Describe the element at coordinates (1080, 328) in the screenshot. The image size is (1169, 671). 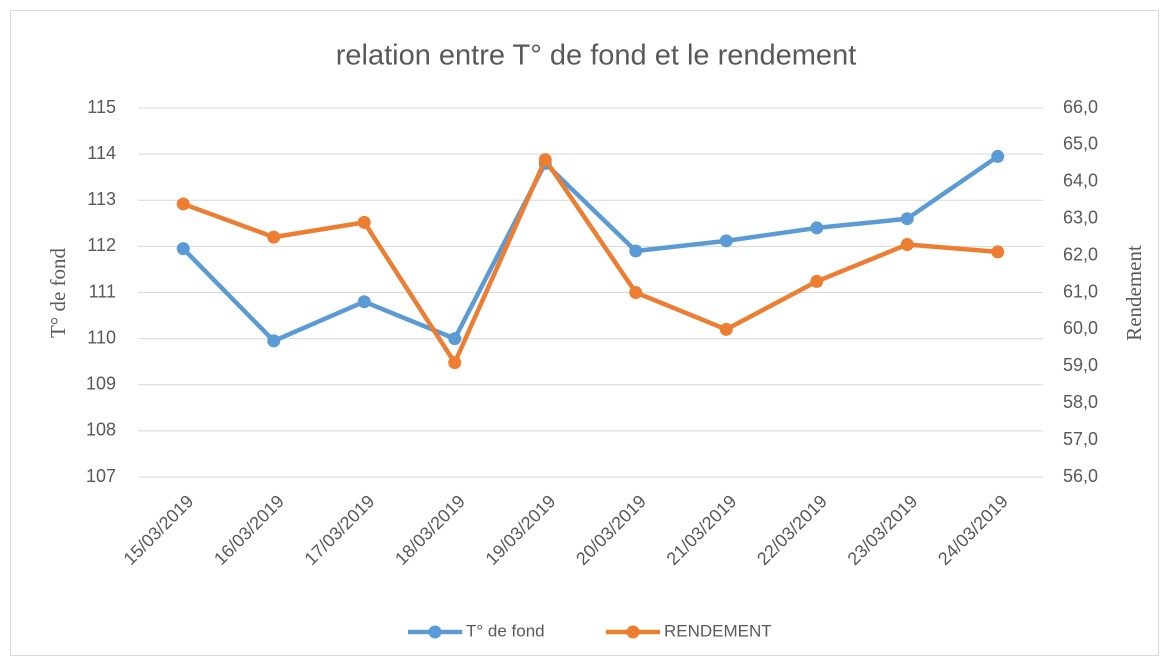
I see `y2-tick-label: 60,0` at that location.